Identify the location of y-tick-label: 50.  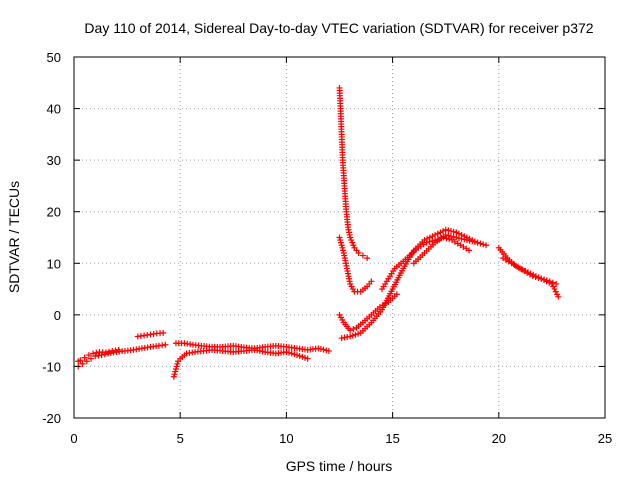
(54, 57).